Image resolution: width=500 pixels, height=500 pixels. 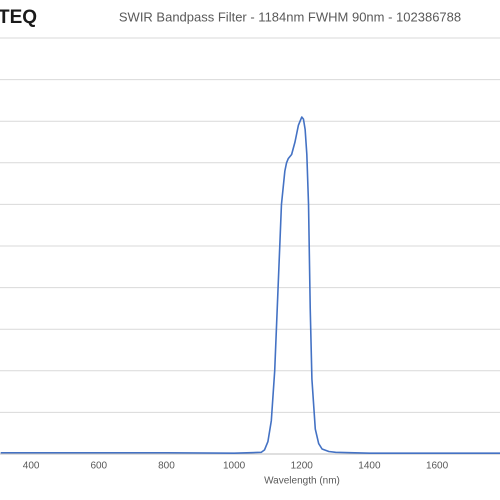 What do you see at coordinates (369, 466) in the screenshot?
I see `x-tick-label: 1400` at bounding box center [369, 466].